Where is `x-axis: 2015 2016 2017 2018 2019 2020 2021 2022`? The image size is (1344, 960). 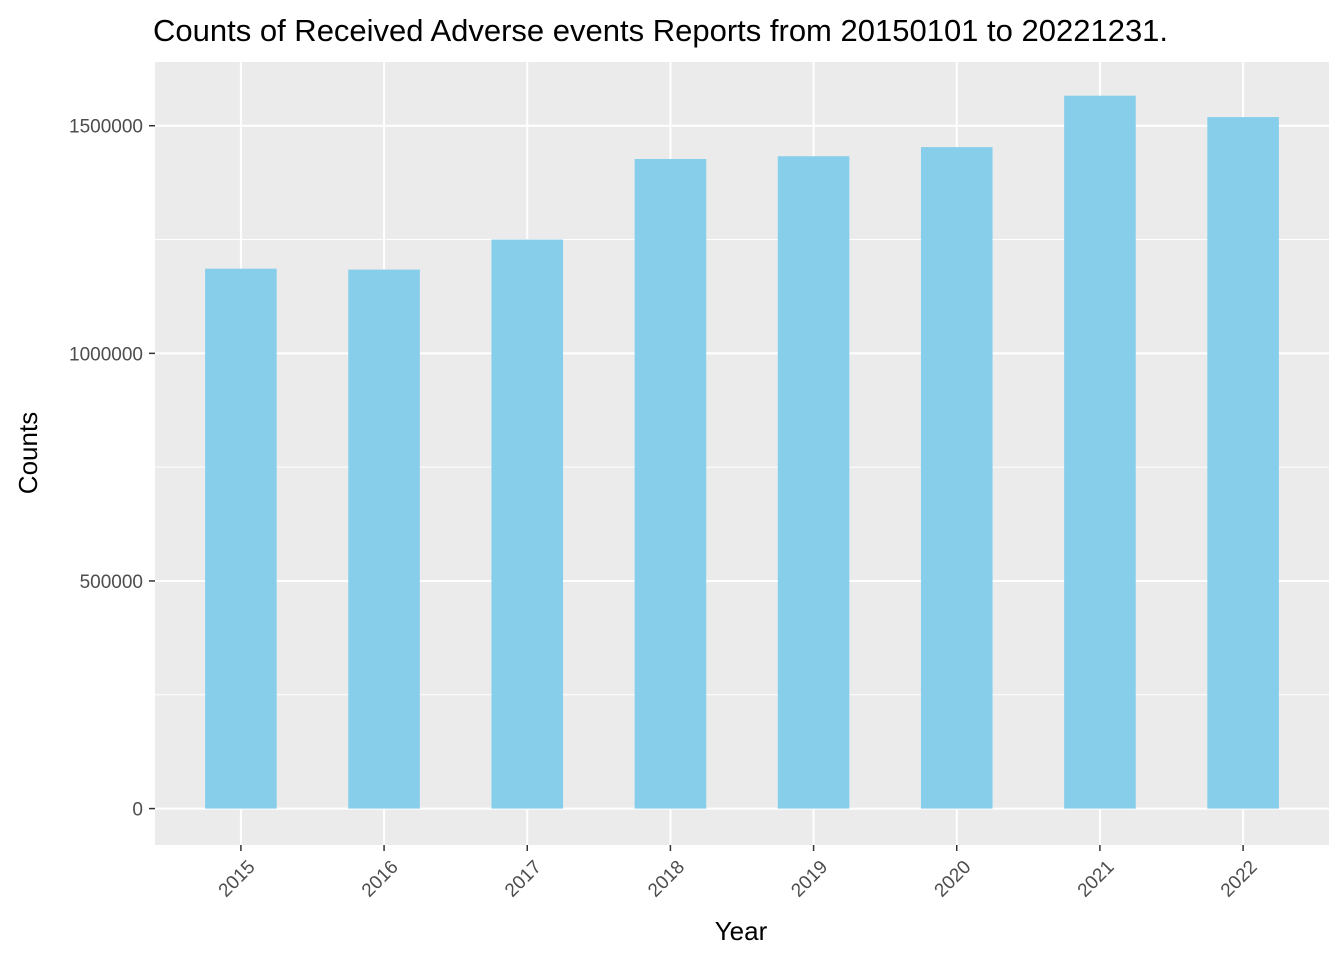
x-axis: 2015 2016 2017 2018 2019 2020 2021 2022 is located at coordinates (738, 873).